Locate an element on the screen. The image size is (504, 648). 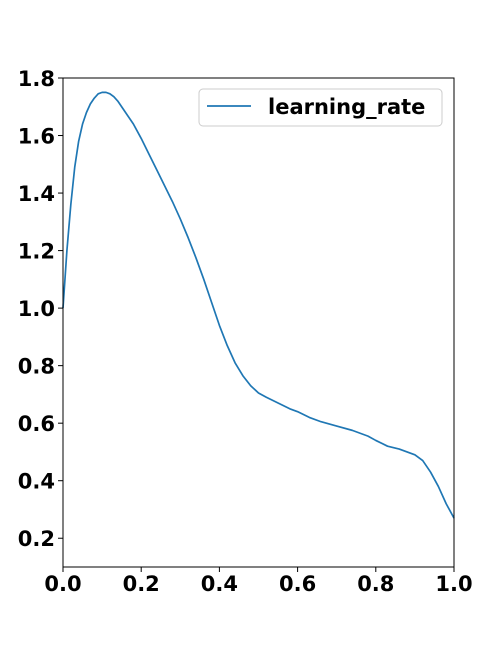
y-tick-label: 1.0 is located at coordinates (36, 309).